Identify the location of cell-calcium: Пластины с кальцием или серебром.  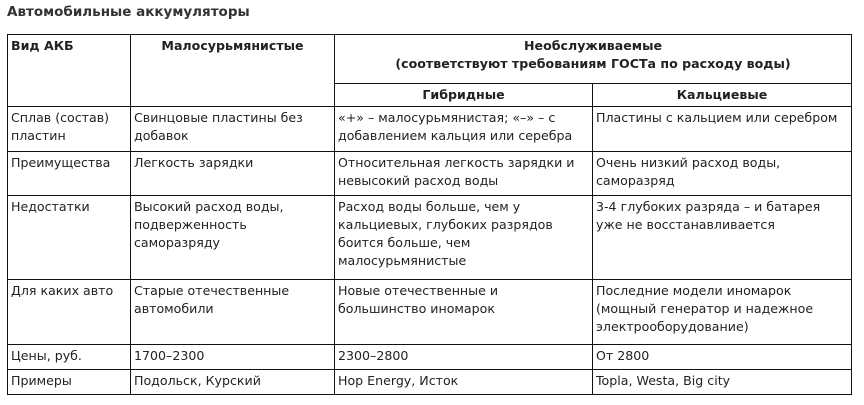
(722, 129).